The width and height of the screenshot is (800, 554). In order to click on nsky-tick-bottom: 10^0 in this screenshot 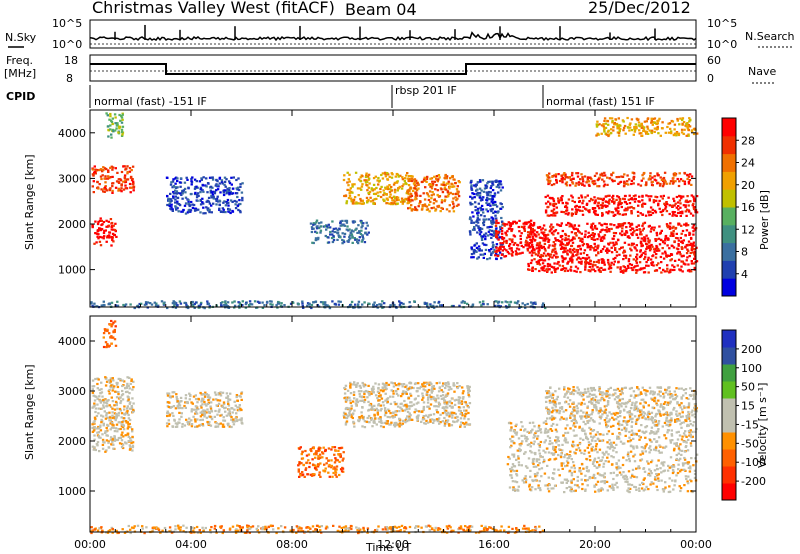, I will do `click(67, 44)`.